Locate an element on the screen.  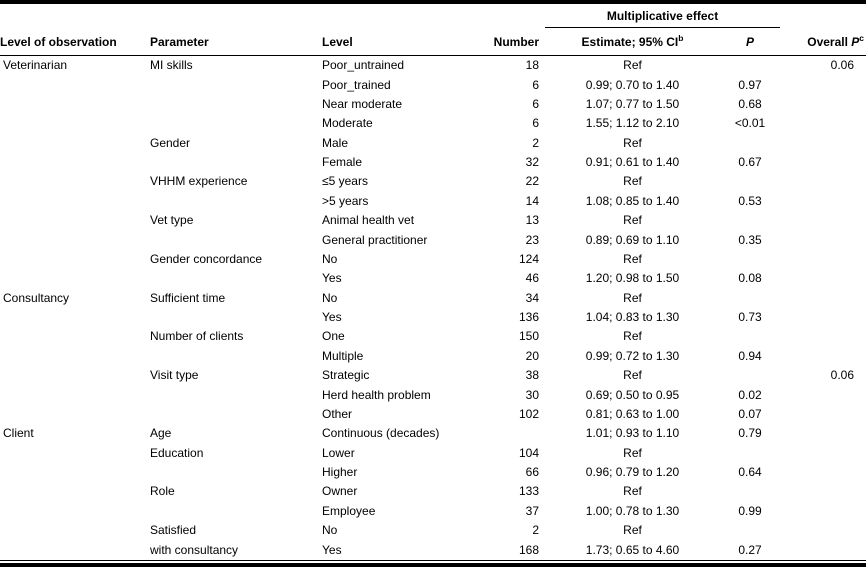
cell-p: 0.53 is located at coordinates (750, 200).